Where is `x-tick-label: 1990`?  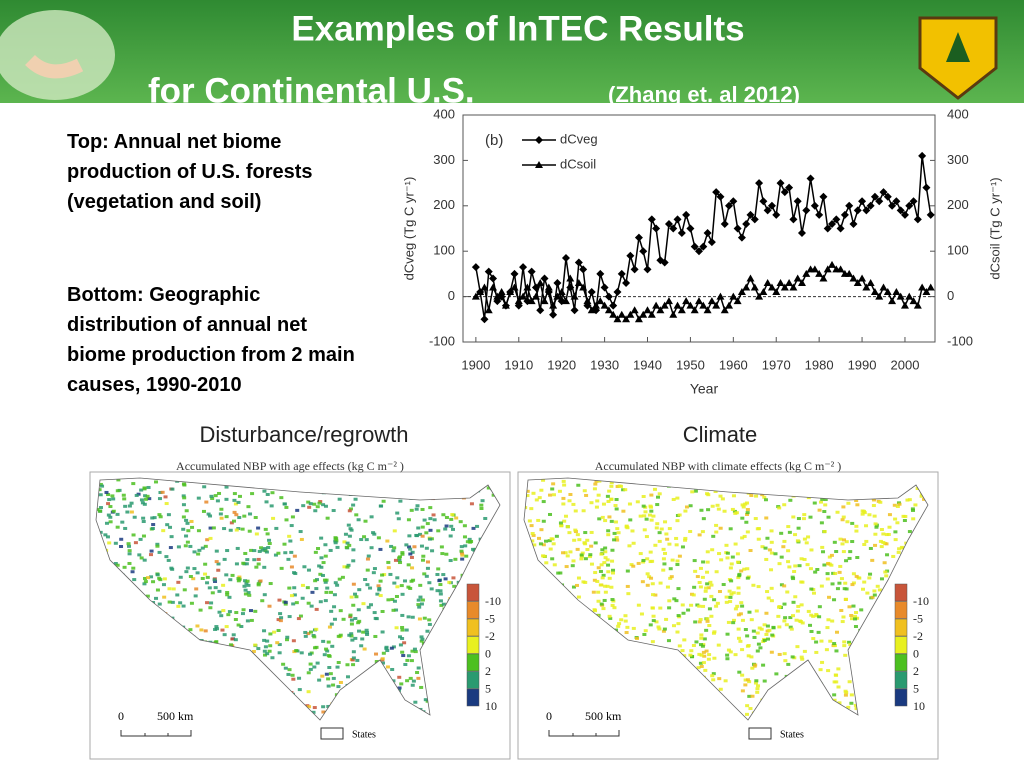 x-tick-label: 1990 is located at coordinates (862, 364).